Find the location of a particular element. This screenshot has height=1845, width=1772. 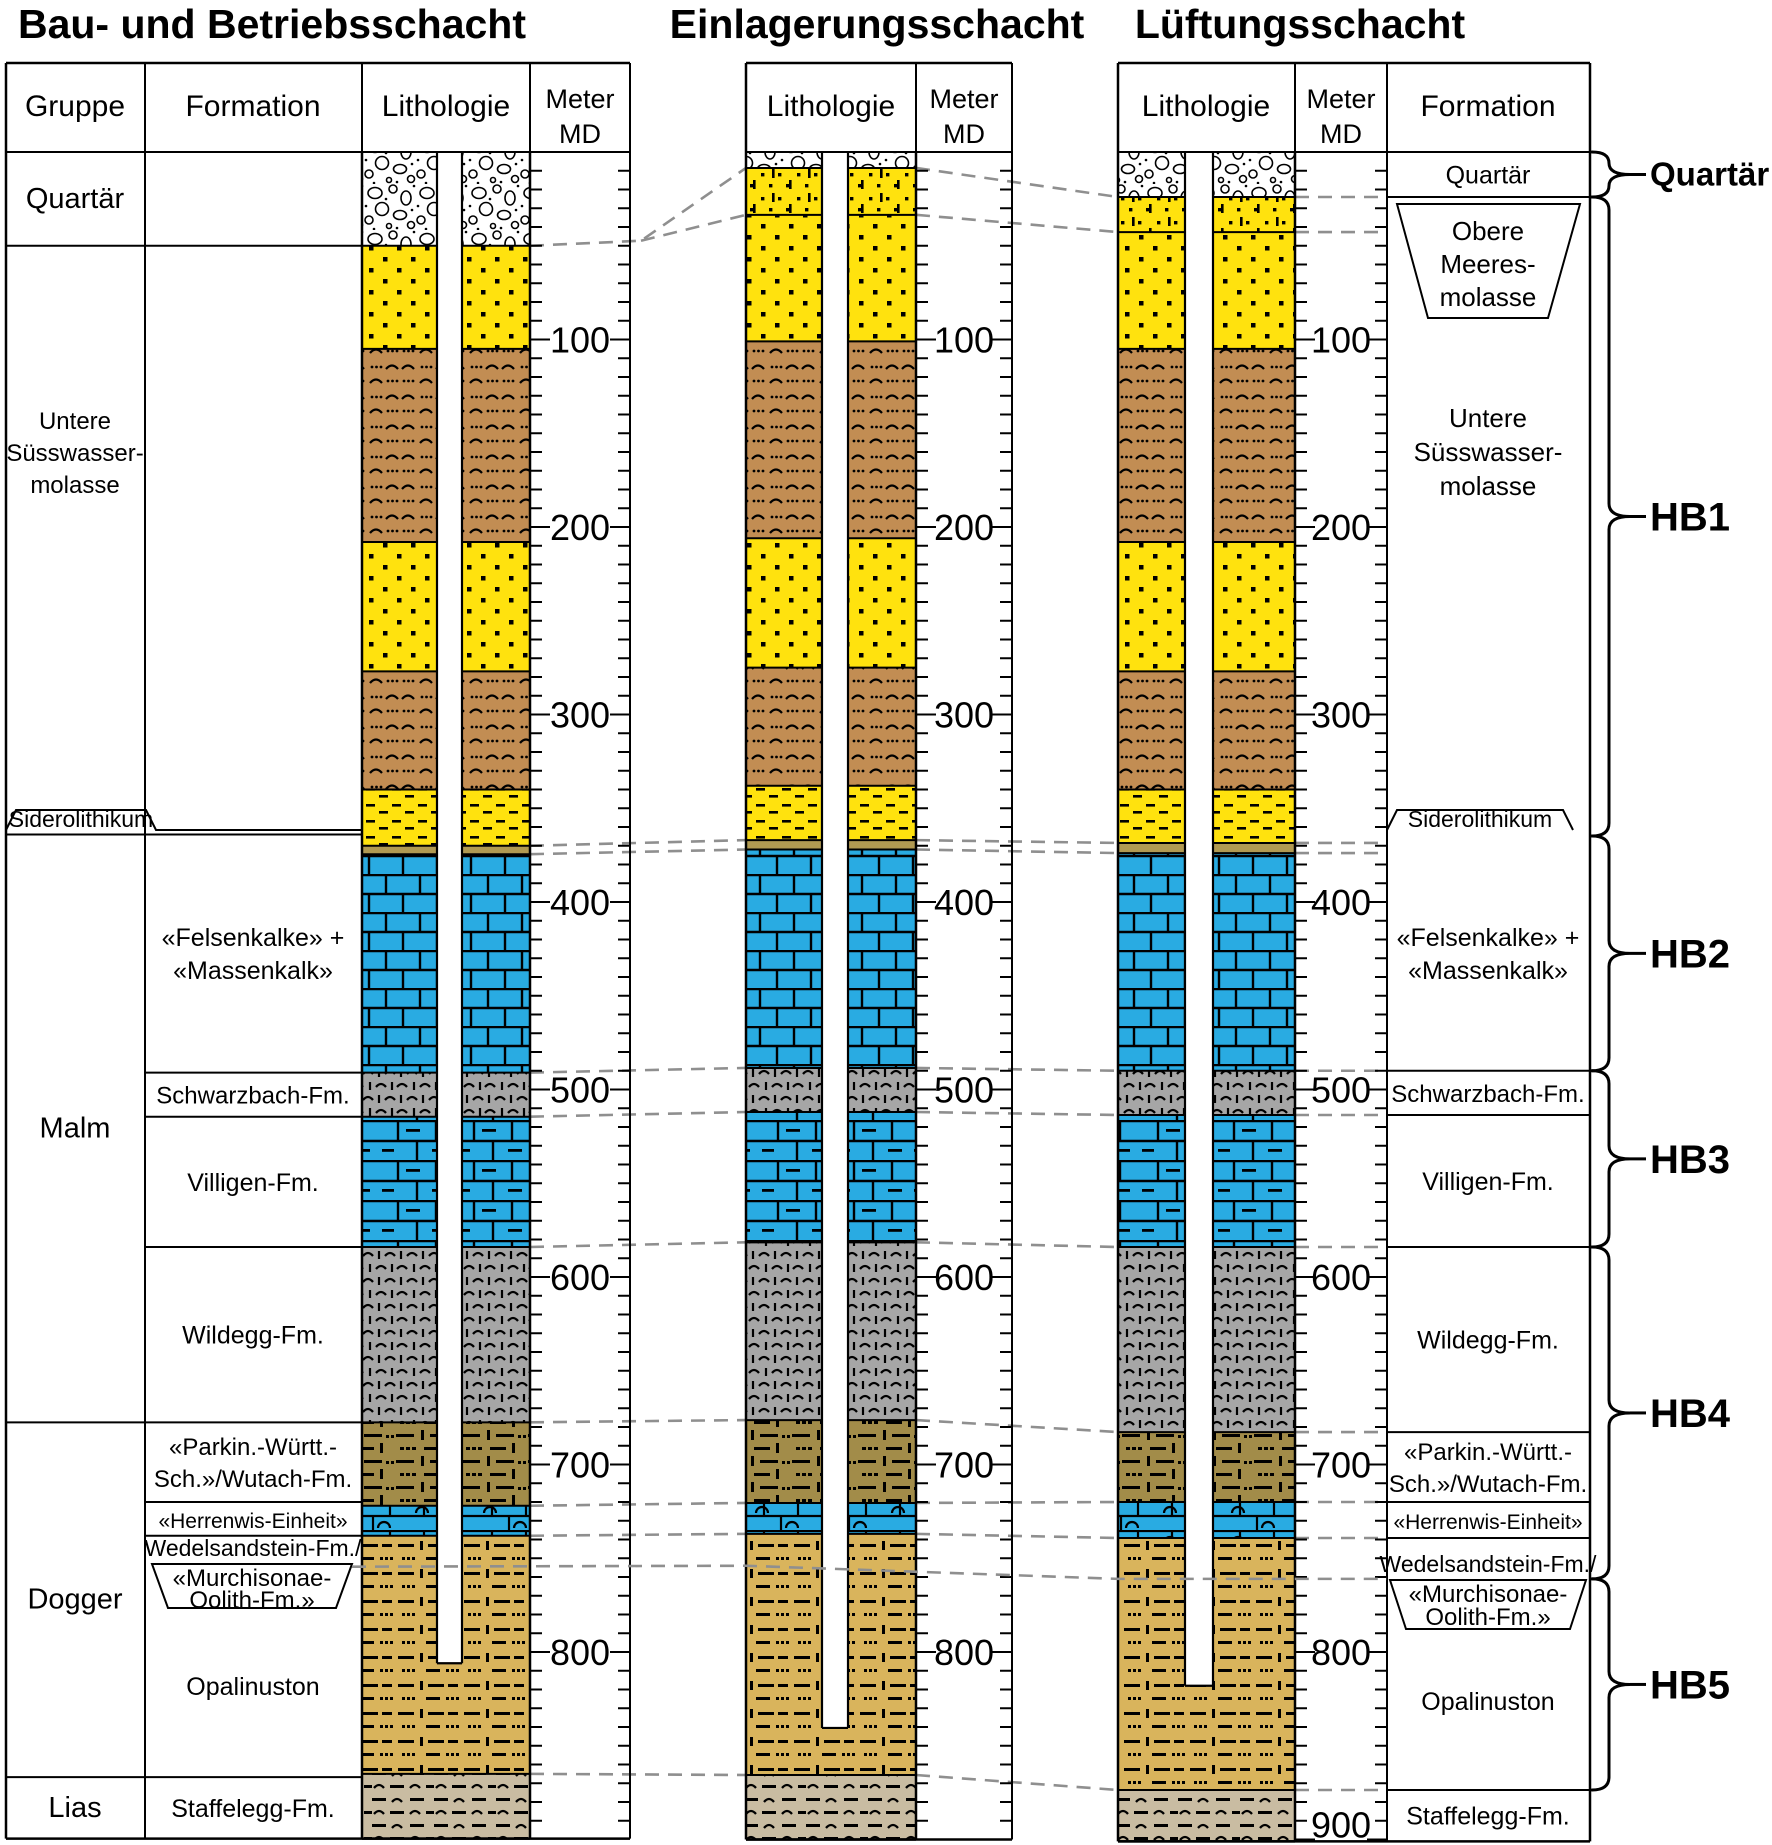

hb-brace-HB3 is located at coordinates (1610, 1159).